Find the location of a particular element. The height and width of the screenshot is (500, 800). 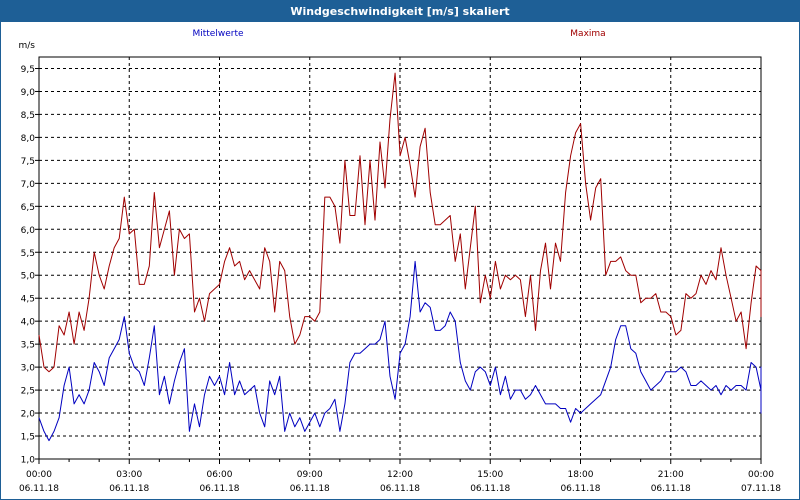

y-tick-label: 6,5 is located at coordinates (28, 208).